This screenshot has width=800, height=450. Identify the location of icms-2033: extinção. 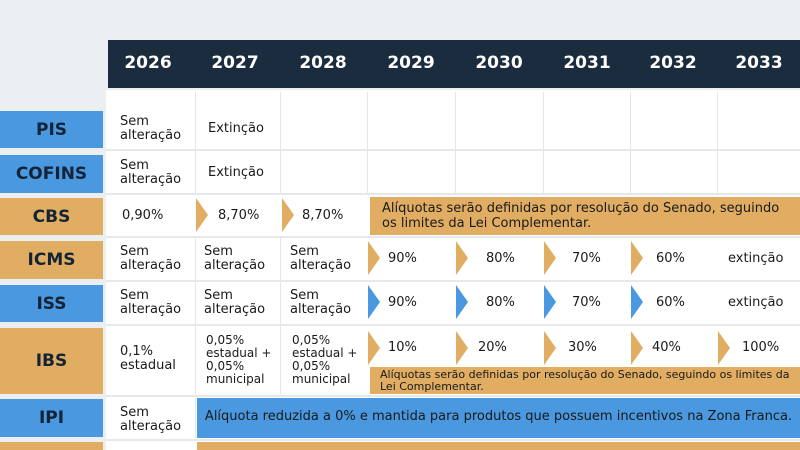
(756, 258).